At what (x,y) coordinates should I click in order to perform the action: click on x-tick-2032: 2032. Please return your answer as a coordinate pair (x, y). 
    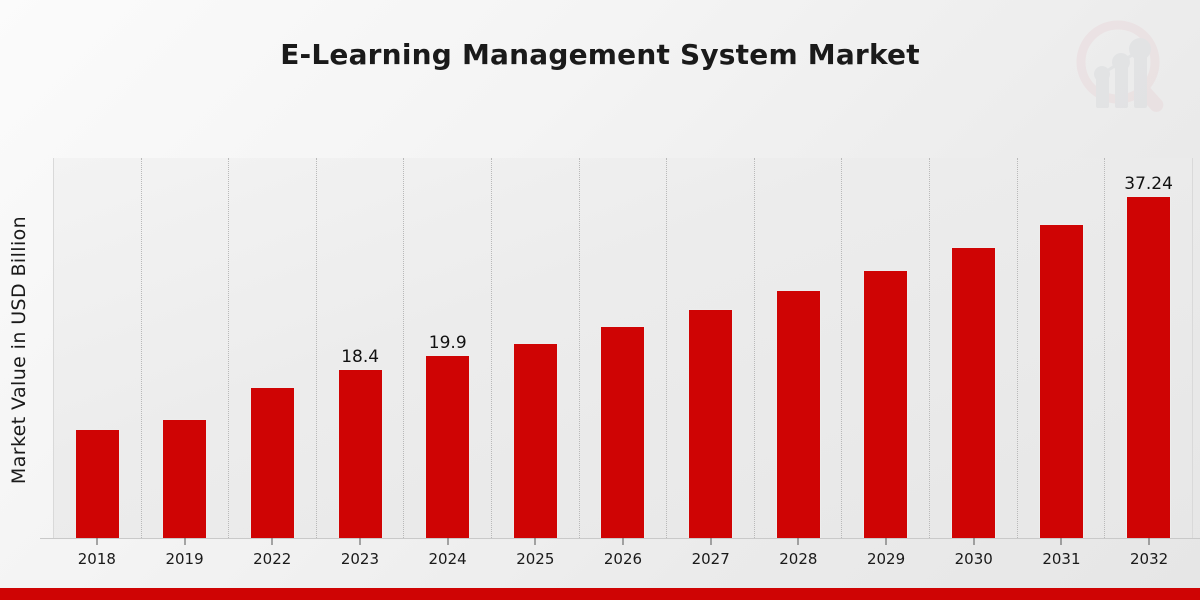
    Looking at the image, I should click on (1149, 555).